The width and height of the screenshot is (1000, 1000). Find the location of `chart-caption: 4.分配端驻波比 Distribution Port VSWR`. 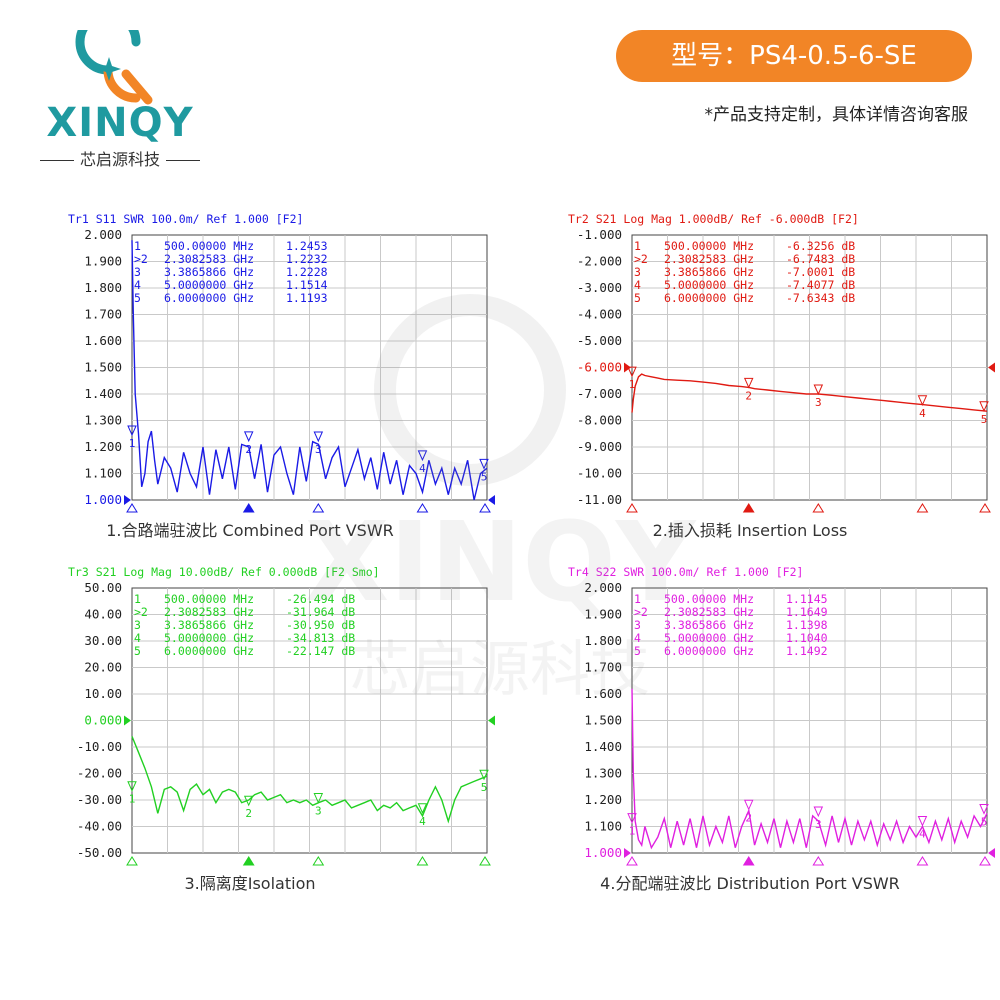

chart-caption: 4.分配端驻波比 Distribution Port VSWR is located at coordinates (750, 883).